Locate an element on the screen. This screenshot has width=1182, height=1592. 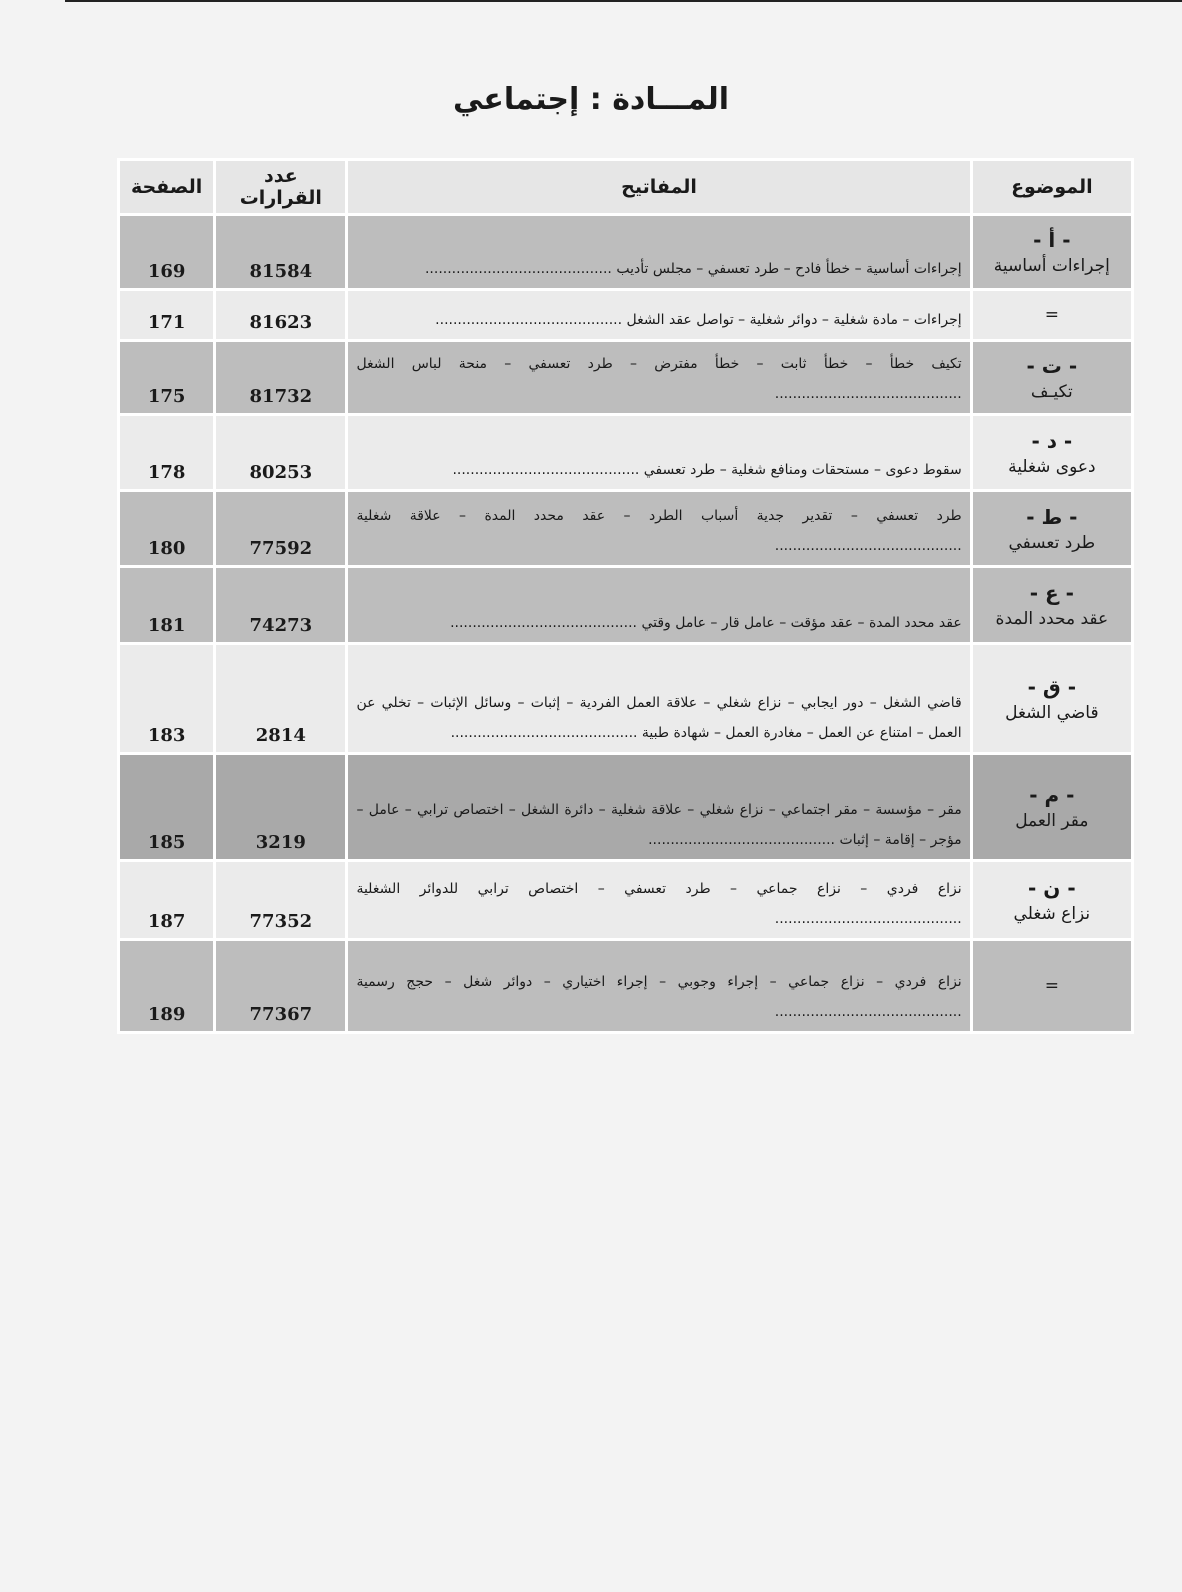
topic: مقر العمل is located at coordinates (1052, 821).